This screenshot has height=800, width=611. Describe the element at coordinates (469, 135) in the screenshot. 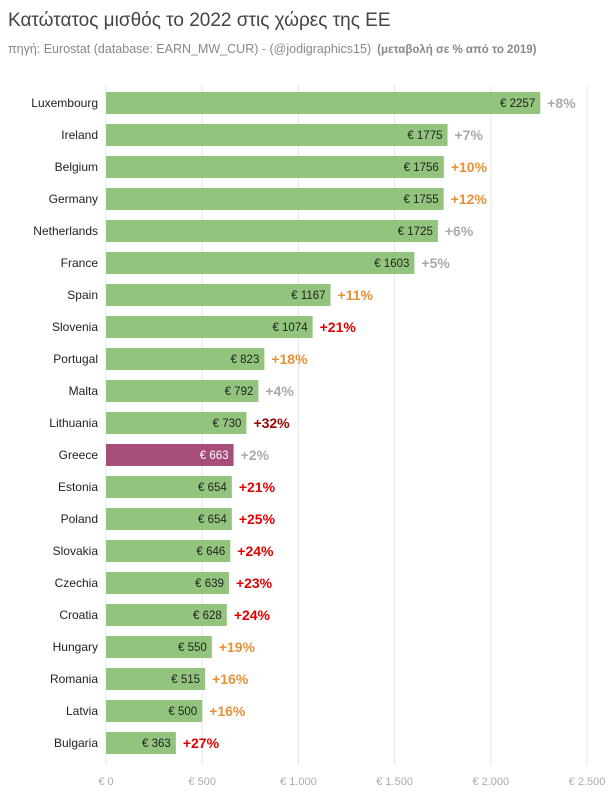

I see `change-label: +7%` at that location.